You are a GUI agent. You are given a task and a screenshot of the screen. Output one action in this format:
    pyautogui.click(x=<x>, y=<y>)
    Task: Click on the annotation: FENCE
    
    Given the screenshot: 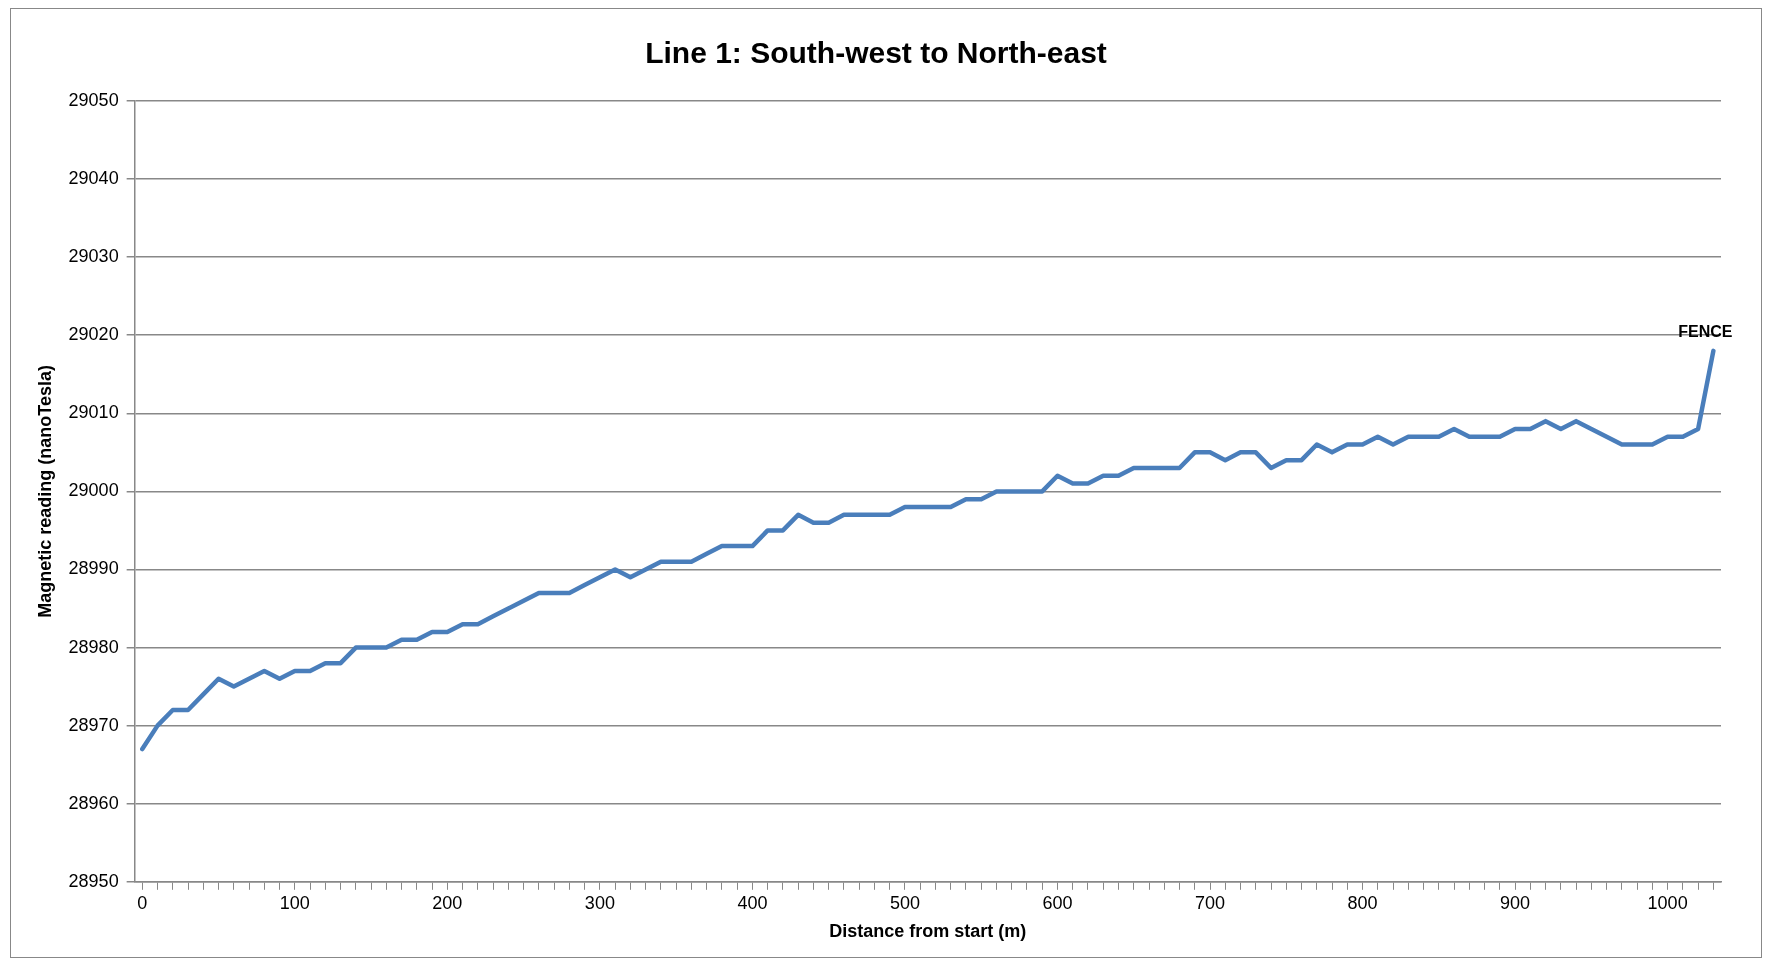 What is the action you would take?
    pyautogui.click(x=1705, y=332)
    